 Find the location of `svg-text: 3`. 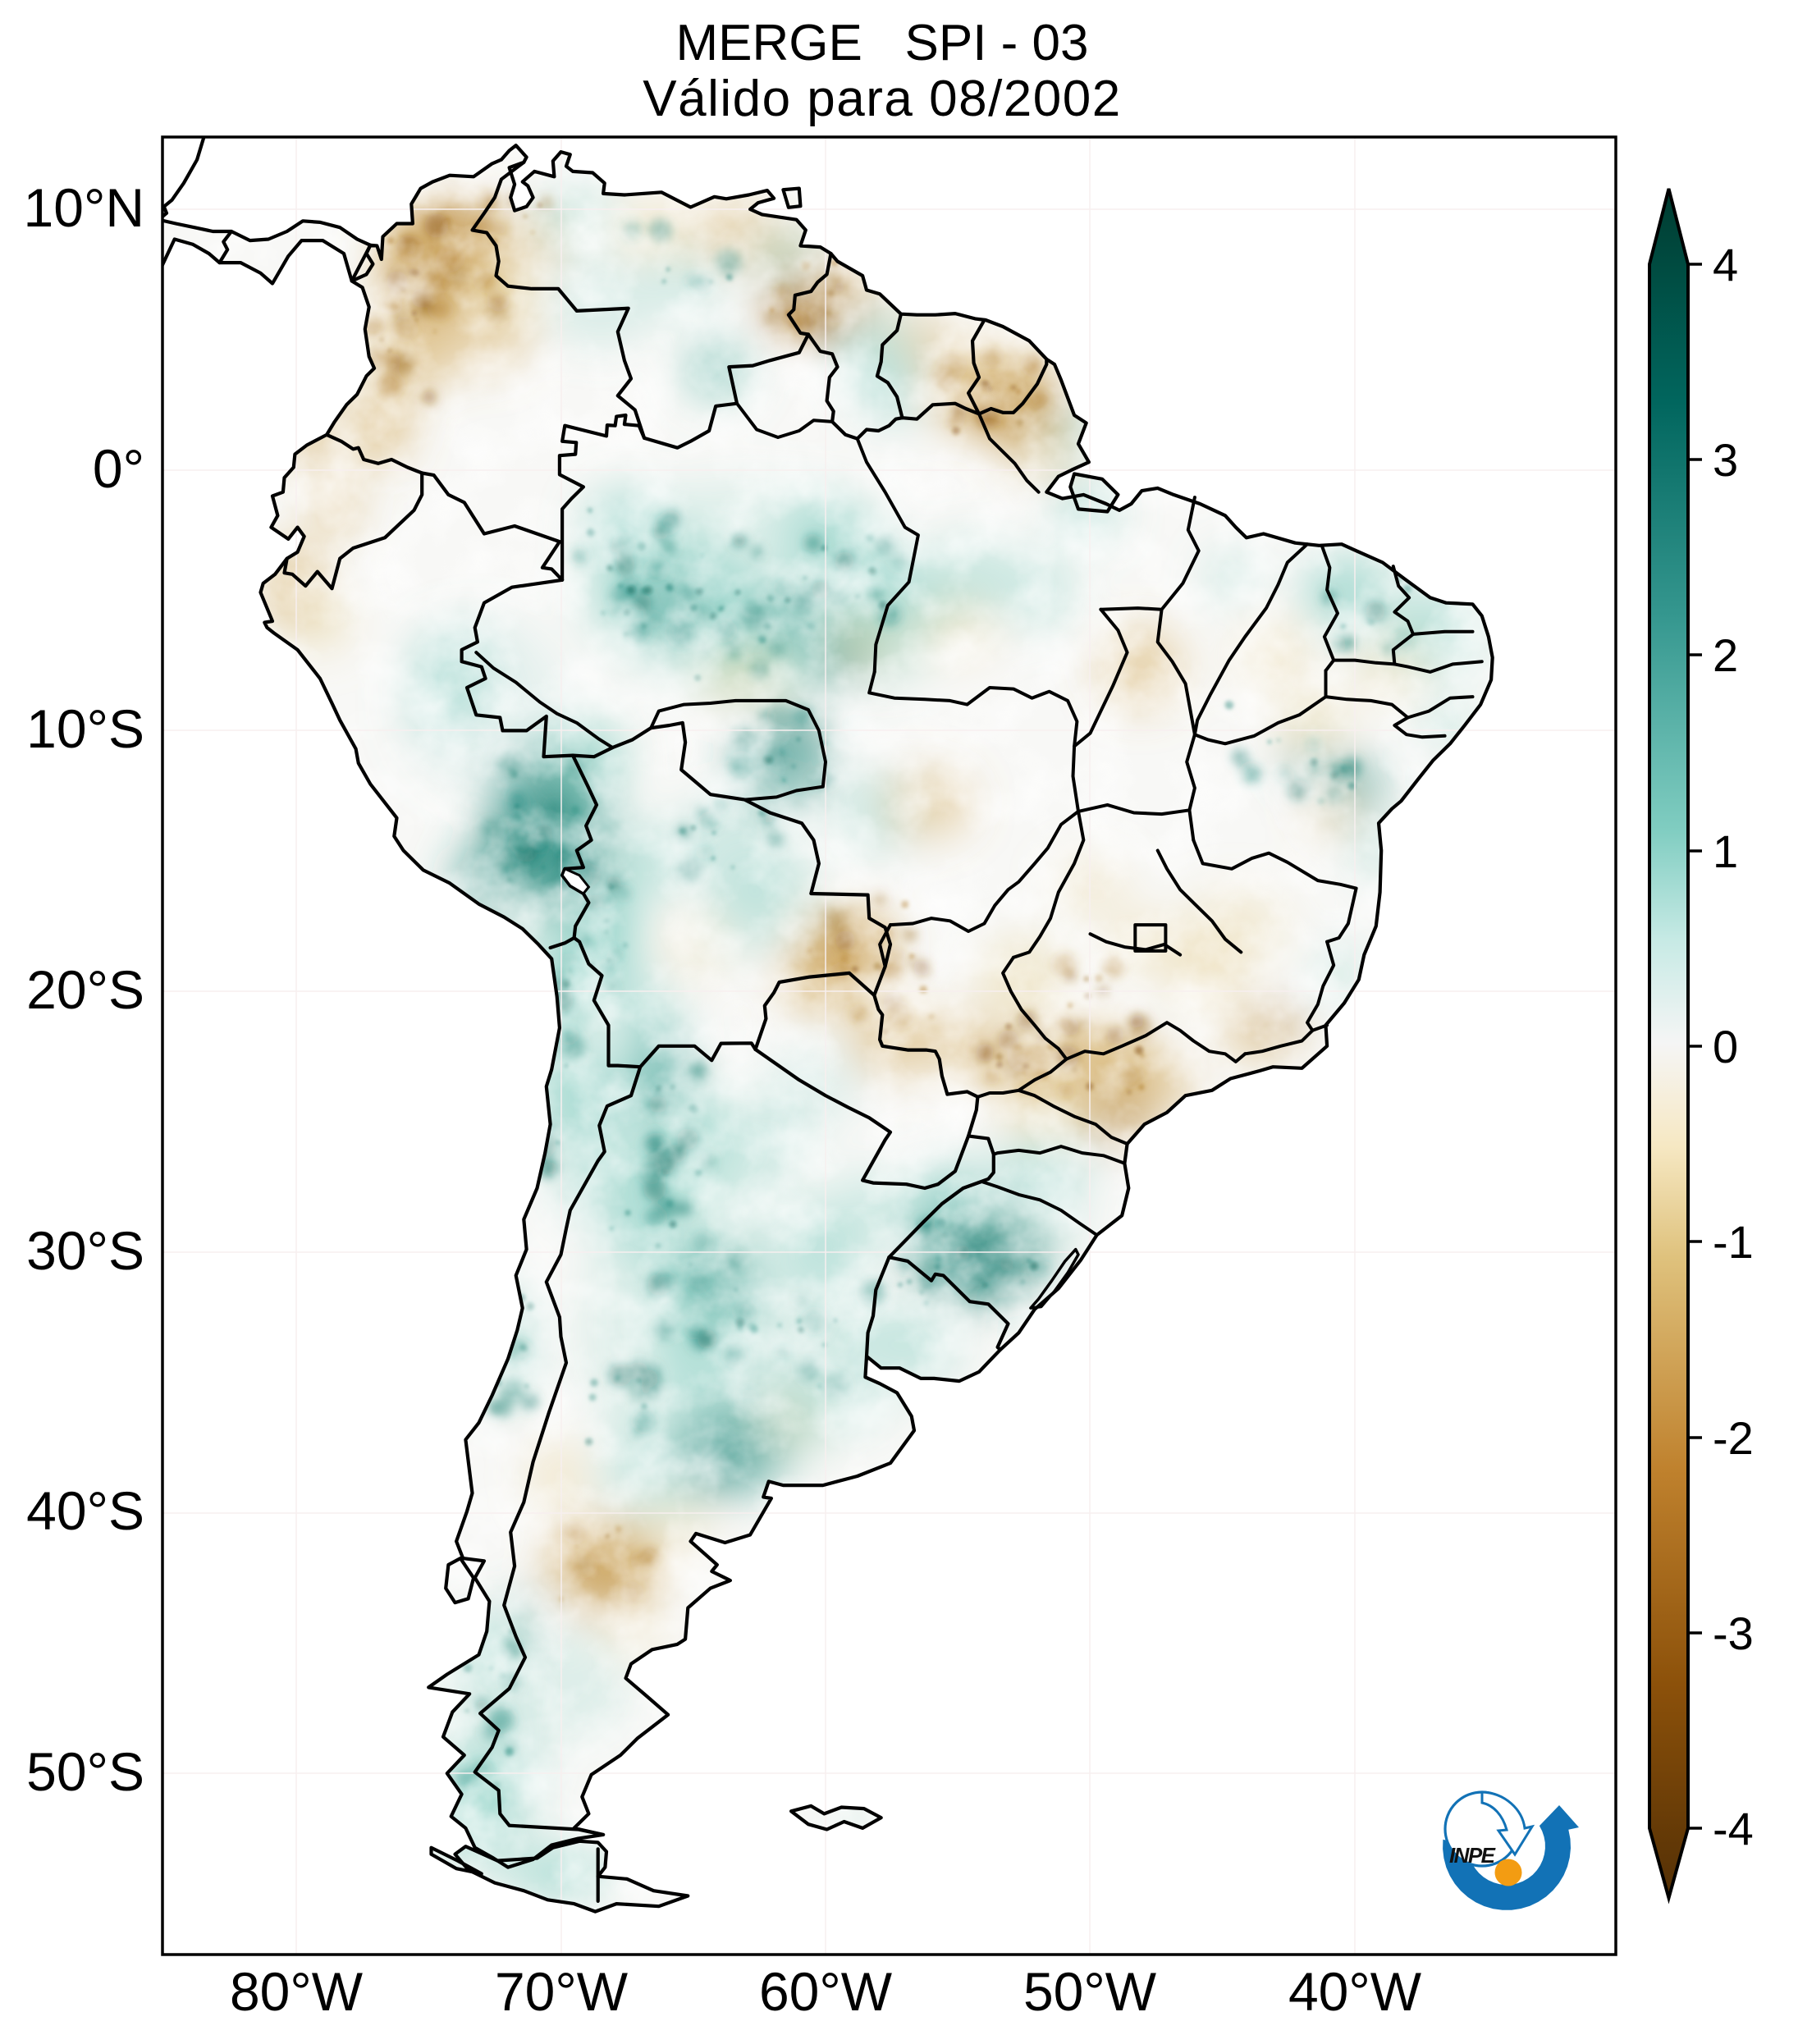

svg-text: 3 is located at coordinates (1725, 460).